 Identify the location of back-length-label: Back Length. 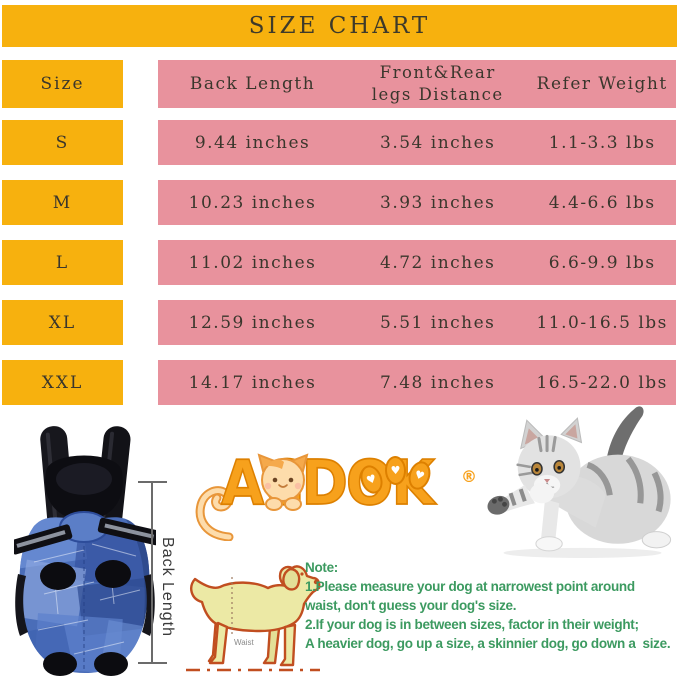
(167, 587).